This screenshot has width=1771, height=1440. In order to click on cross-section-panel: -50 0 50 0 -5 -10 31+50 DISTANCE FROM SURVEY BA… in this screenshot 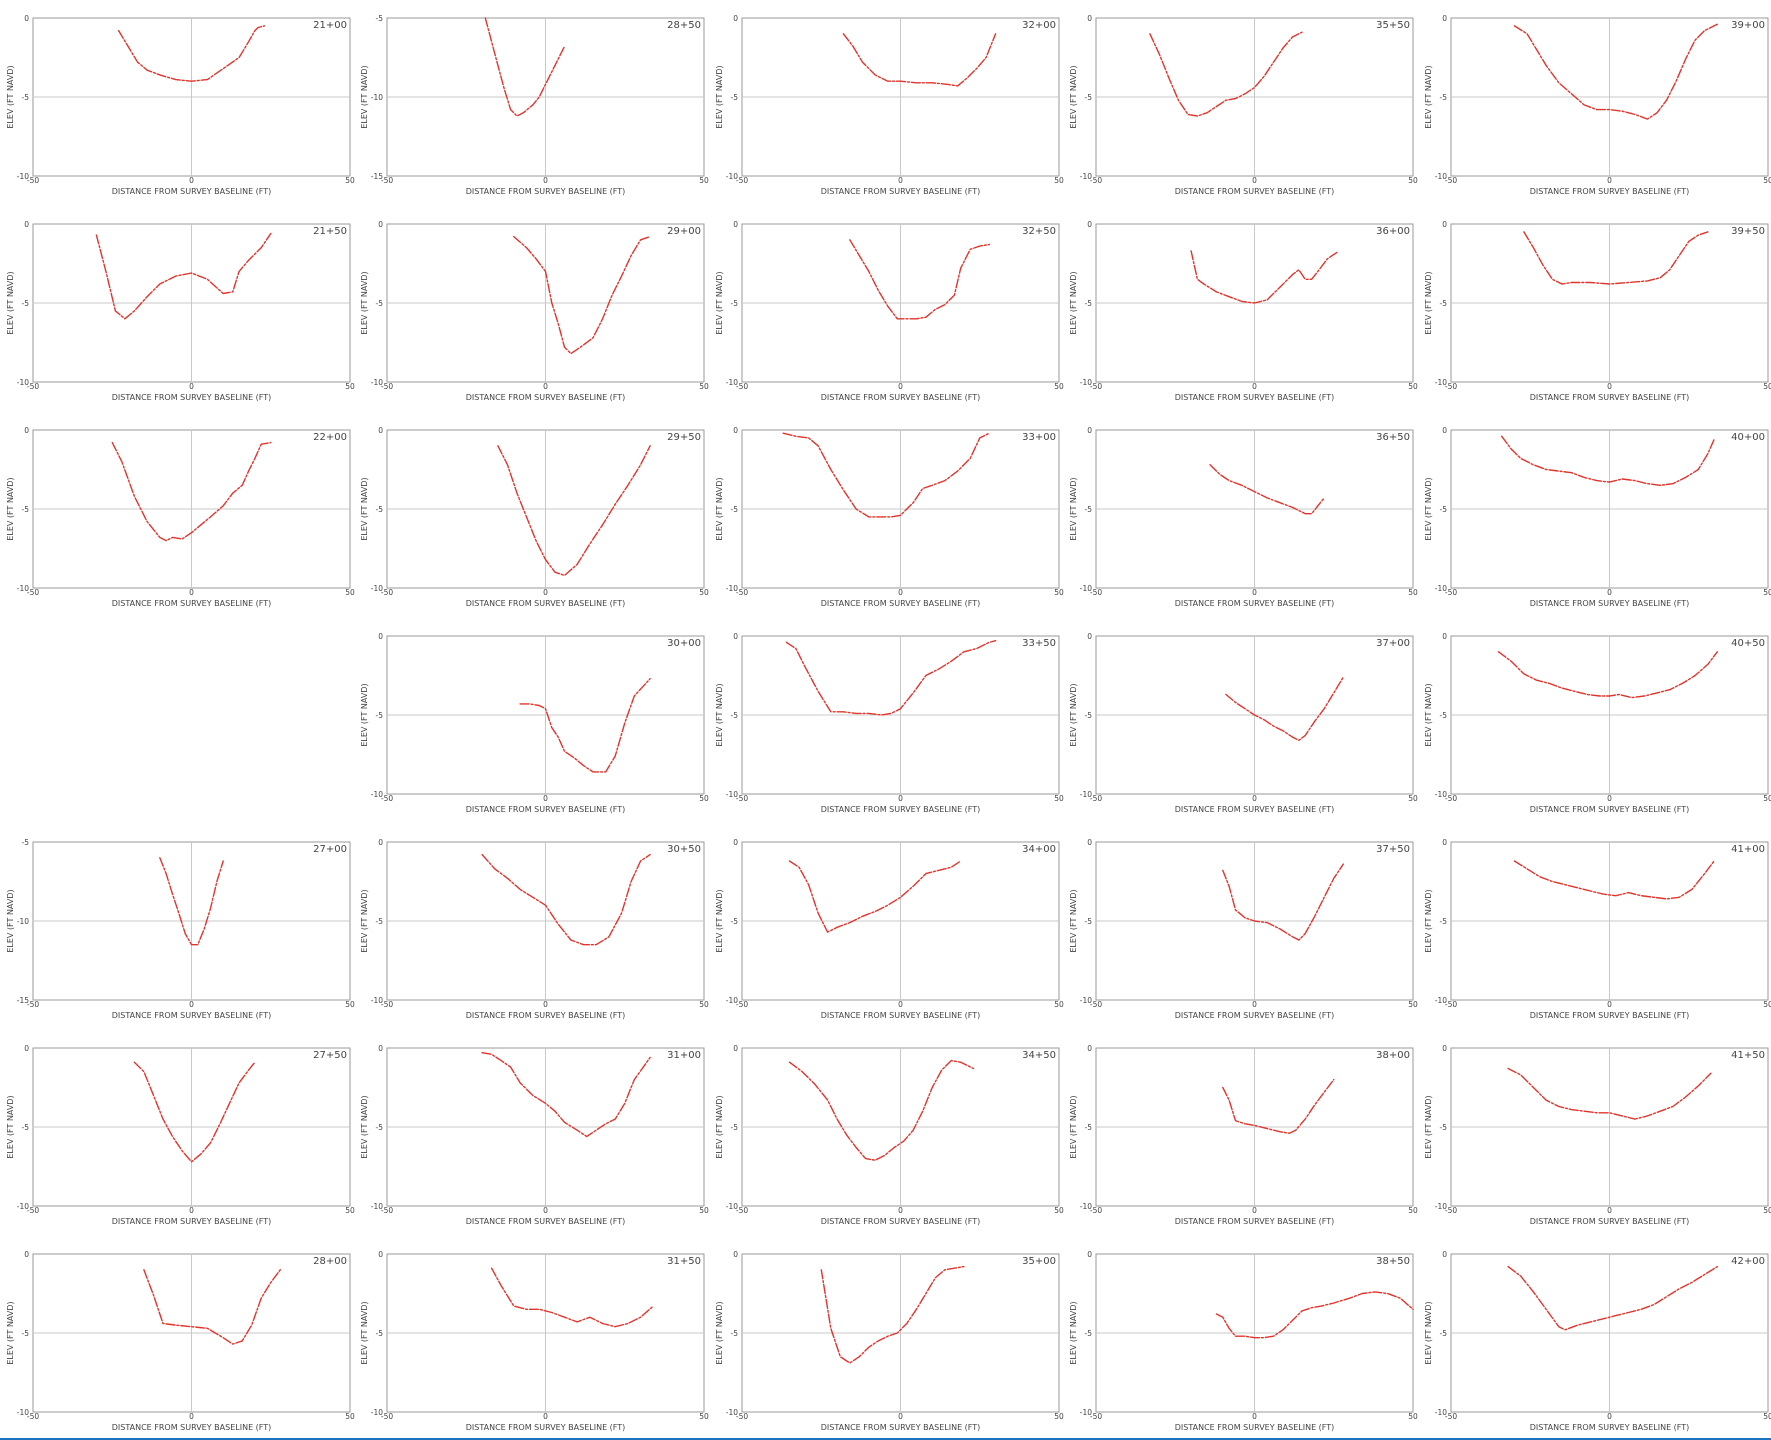, I will do `click(534, 1341)`.